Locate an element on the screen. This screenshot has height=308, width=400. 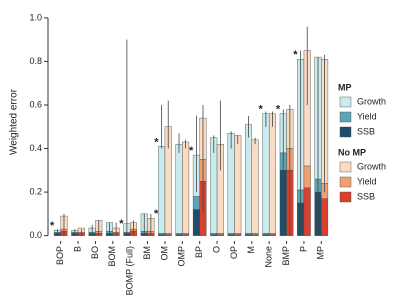
legend-title: No MP is located at coordinates (352, 152).